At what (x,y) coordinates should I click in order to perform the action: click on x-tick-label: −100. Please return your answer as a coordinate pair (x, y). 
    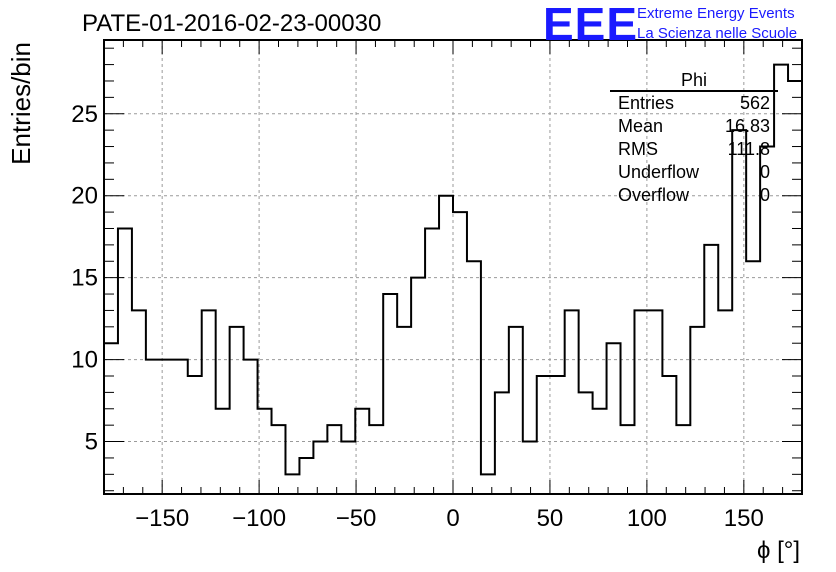
    Looking at the image, I should click on (259, 518).